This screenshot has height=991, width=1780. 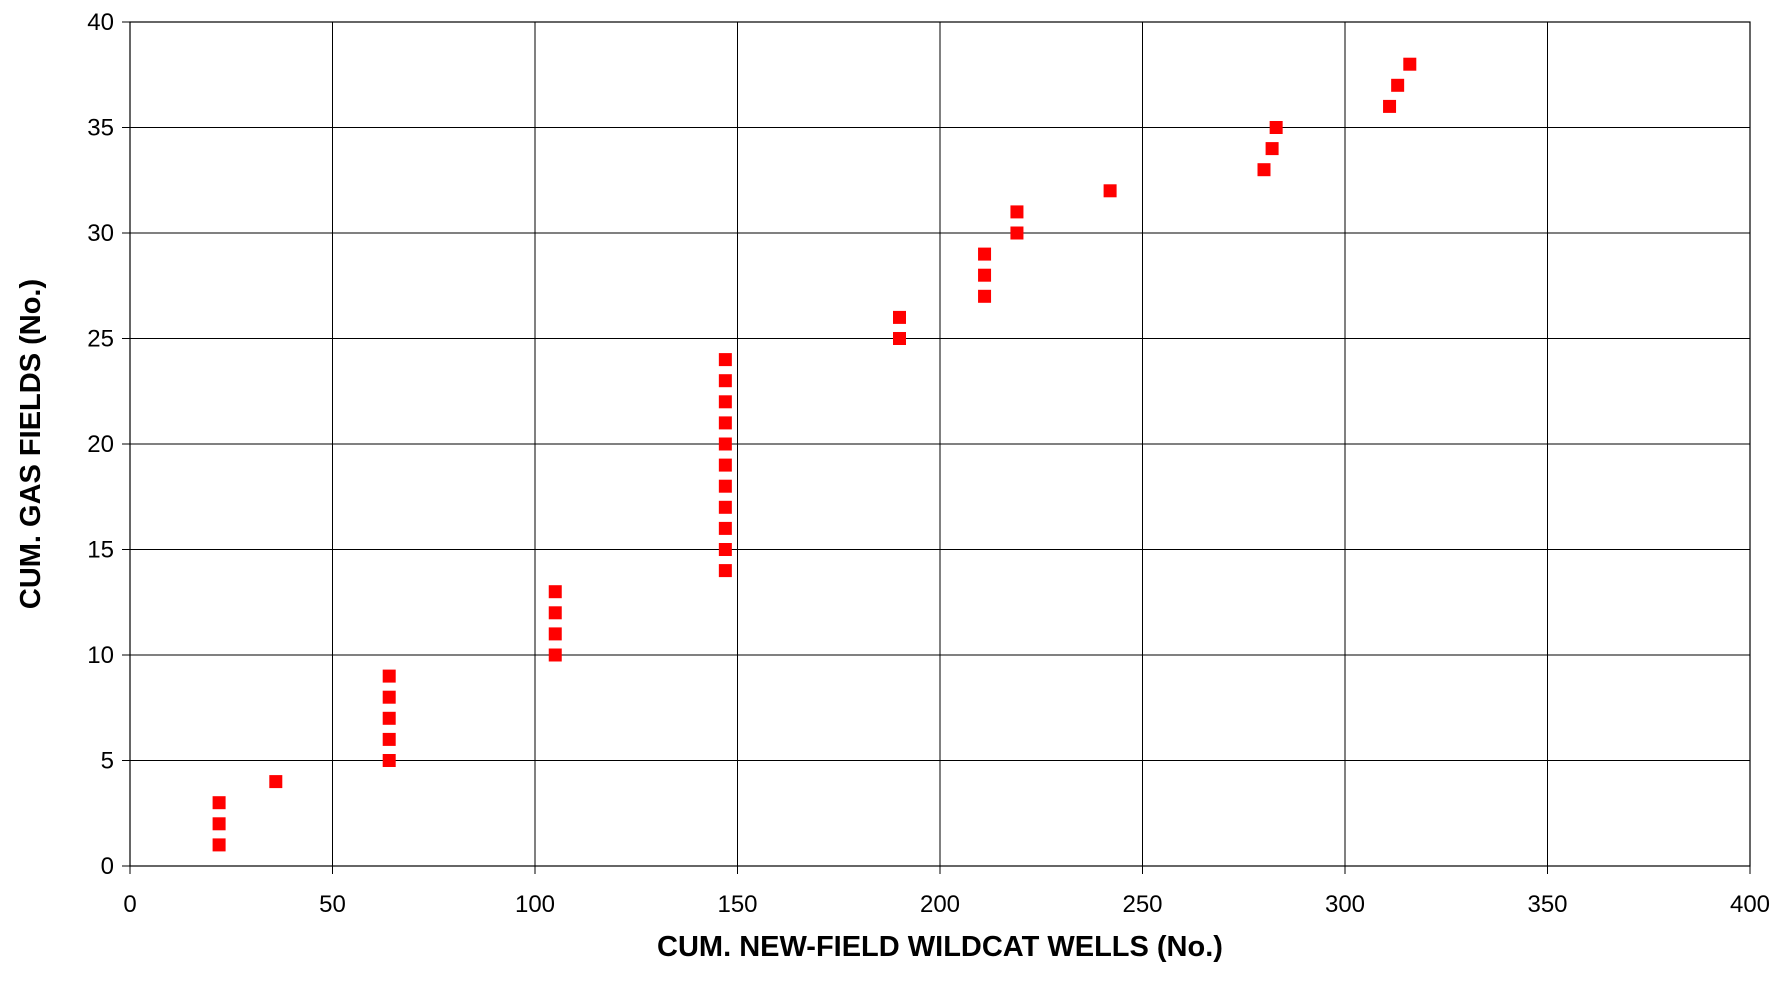 I want to click on y-axis-tick-labels: 0 5 10 15 20 25 30 35 40, so click(x=100, y=444).